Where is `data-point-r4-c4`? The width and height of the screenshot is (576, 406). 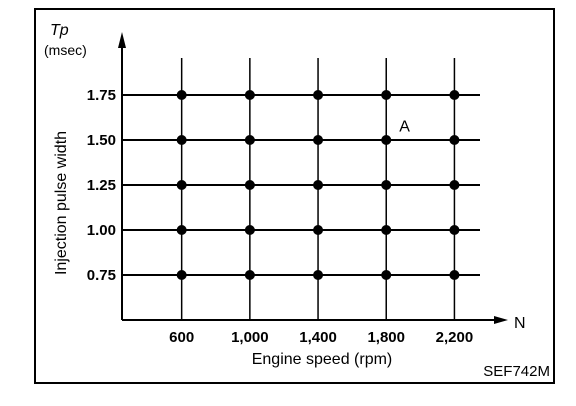 data-point-r4-c4 is located at coordinates (454, 95).